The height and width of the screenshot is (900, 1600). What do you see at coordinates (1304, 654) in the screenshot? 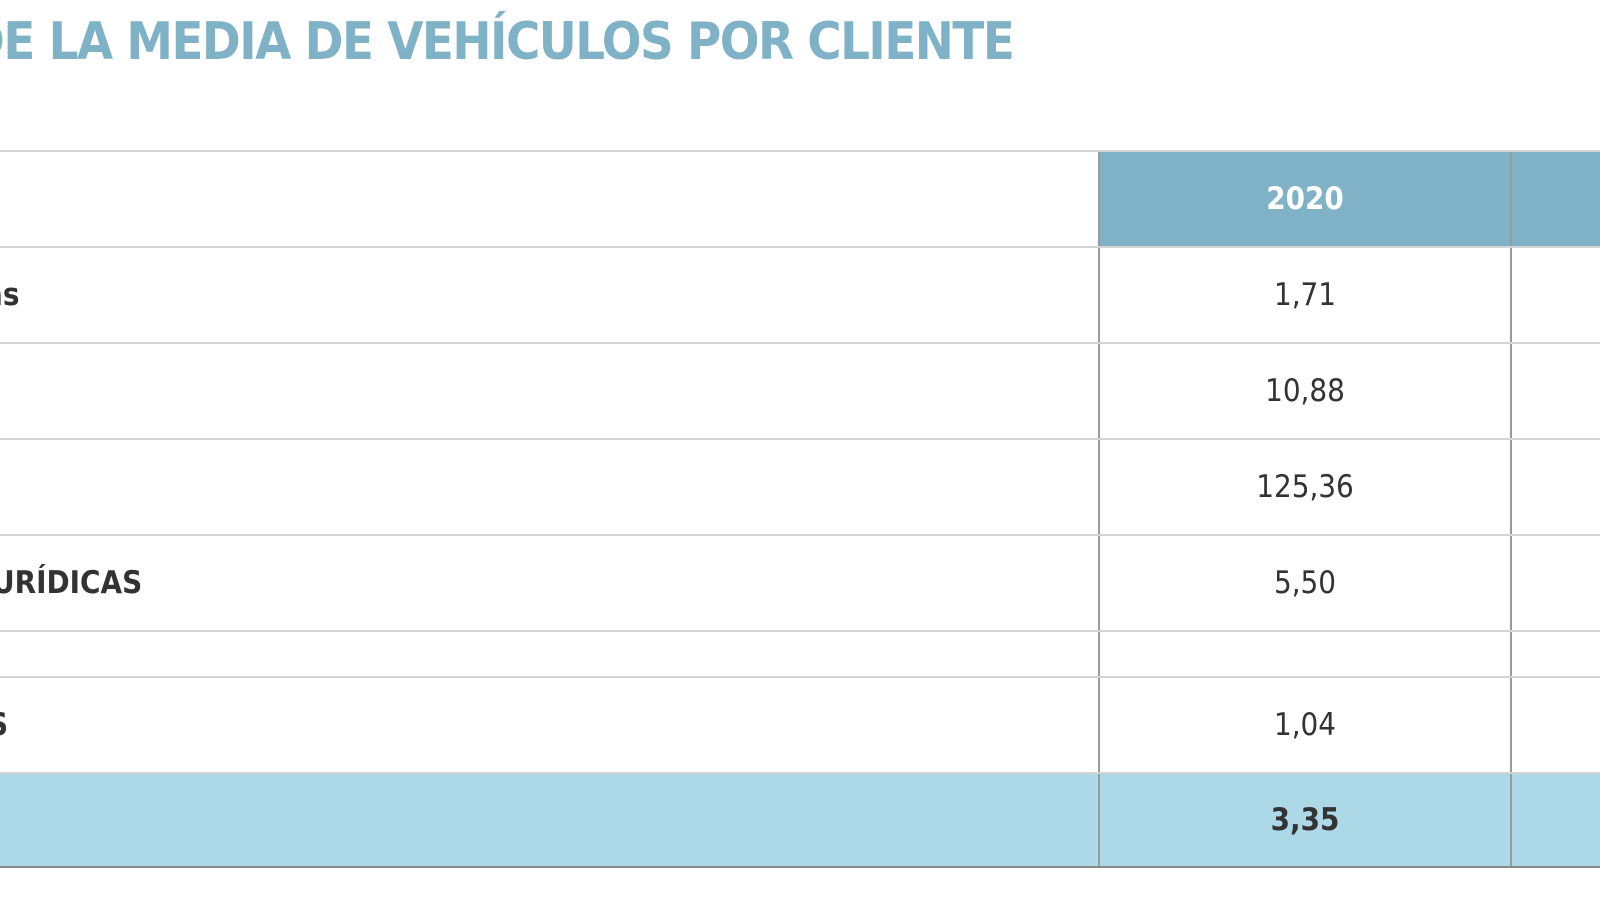
I see `row-value-2020` at bounding box center [1304, 654].